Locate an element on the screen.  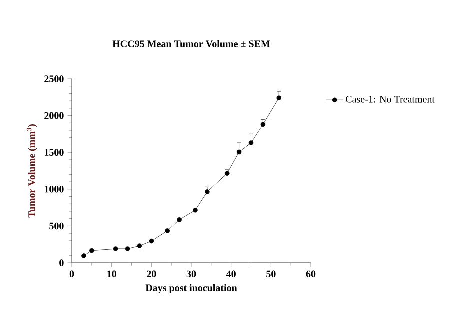
legend-label: Case-1: No Treatment is located at coordinates (390, 99).